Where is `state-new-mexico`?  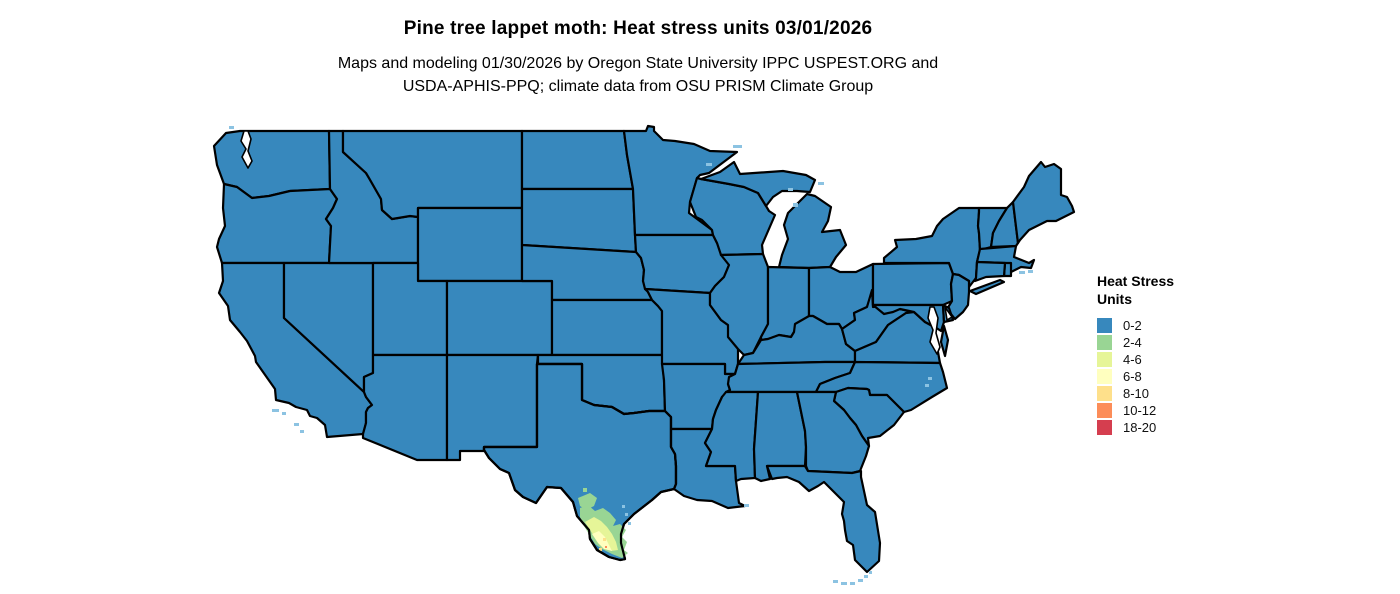
state-new-mexico is located at coordinates (492, 407).